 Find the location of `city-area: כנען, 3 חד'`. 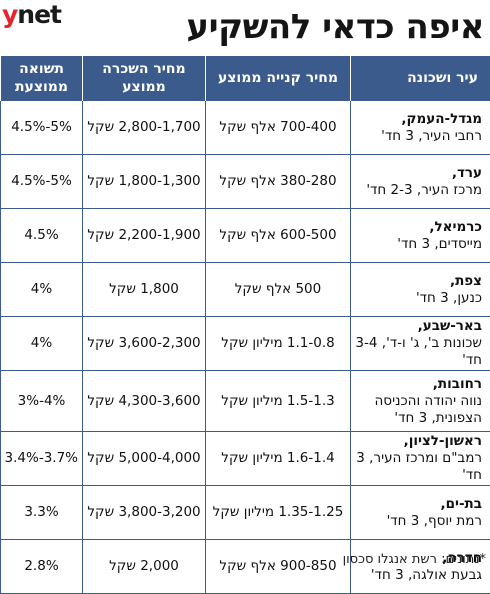

city-area: כנען, 3 חד' is located at coordinates (418, 298).